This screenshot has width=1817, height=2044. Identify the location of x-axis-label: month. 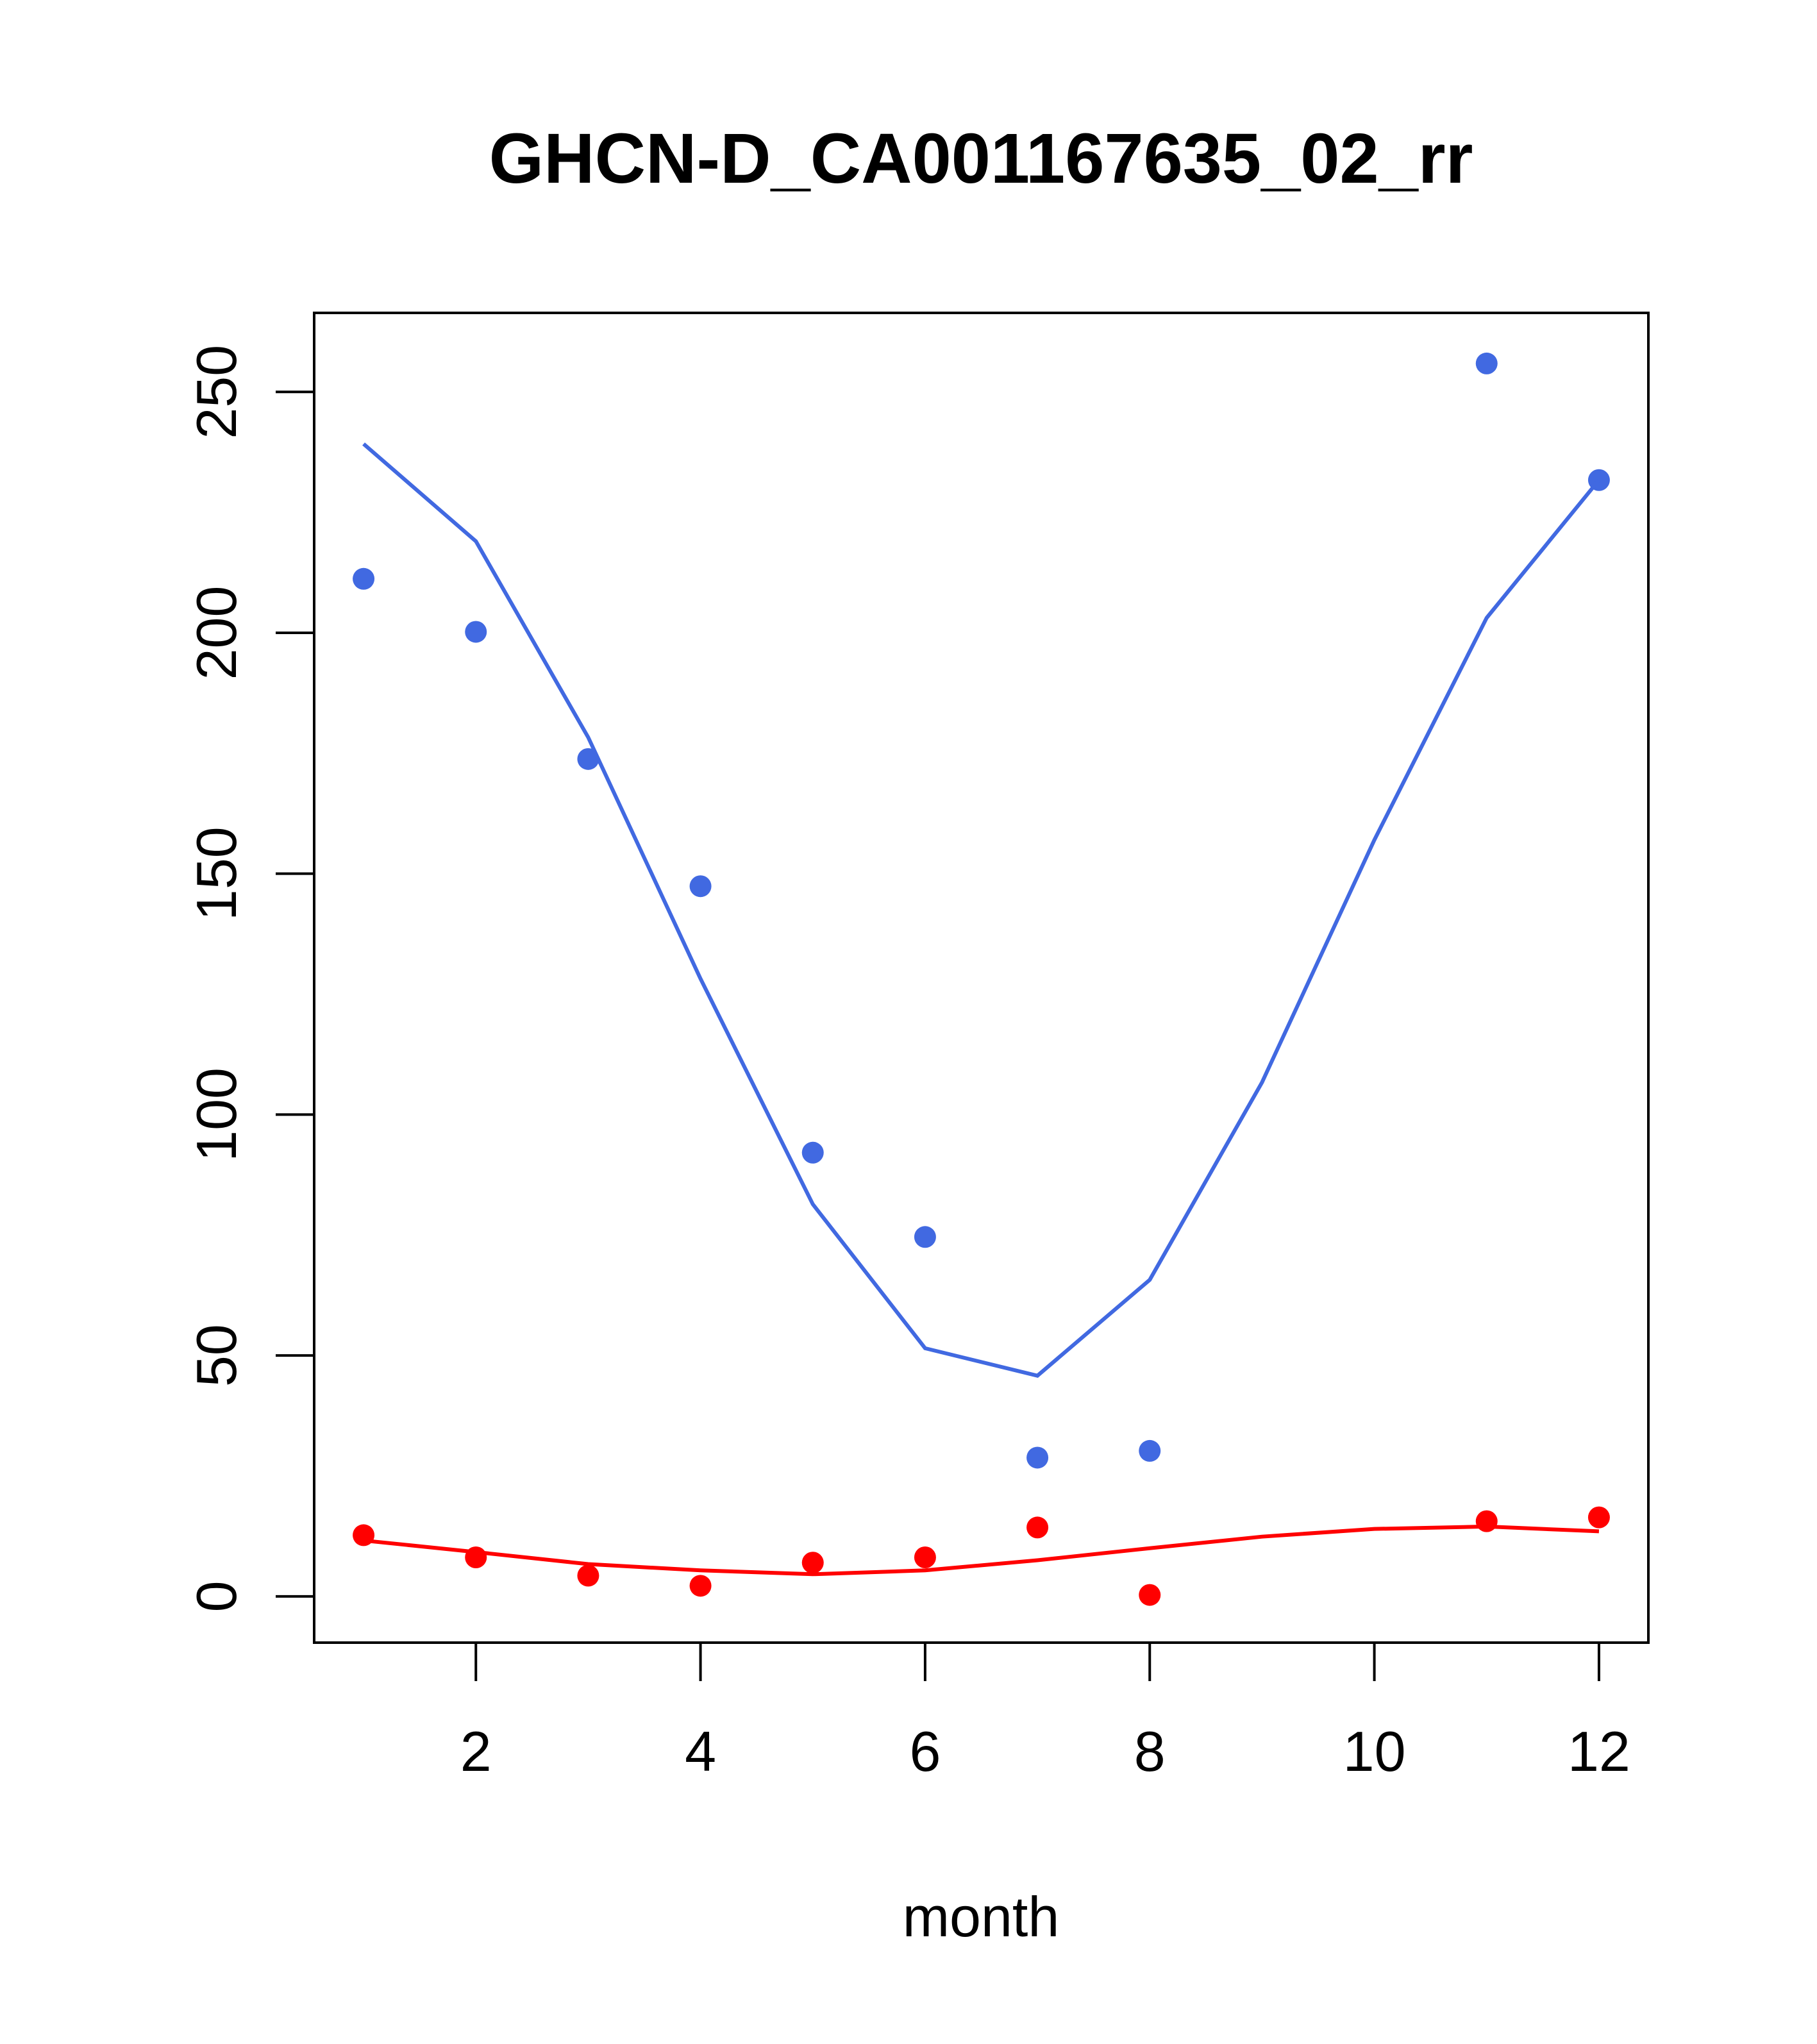
(981, 1917).